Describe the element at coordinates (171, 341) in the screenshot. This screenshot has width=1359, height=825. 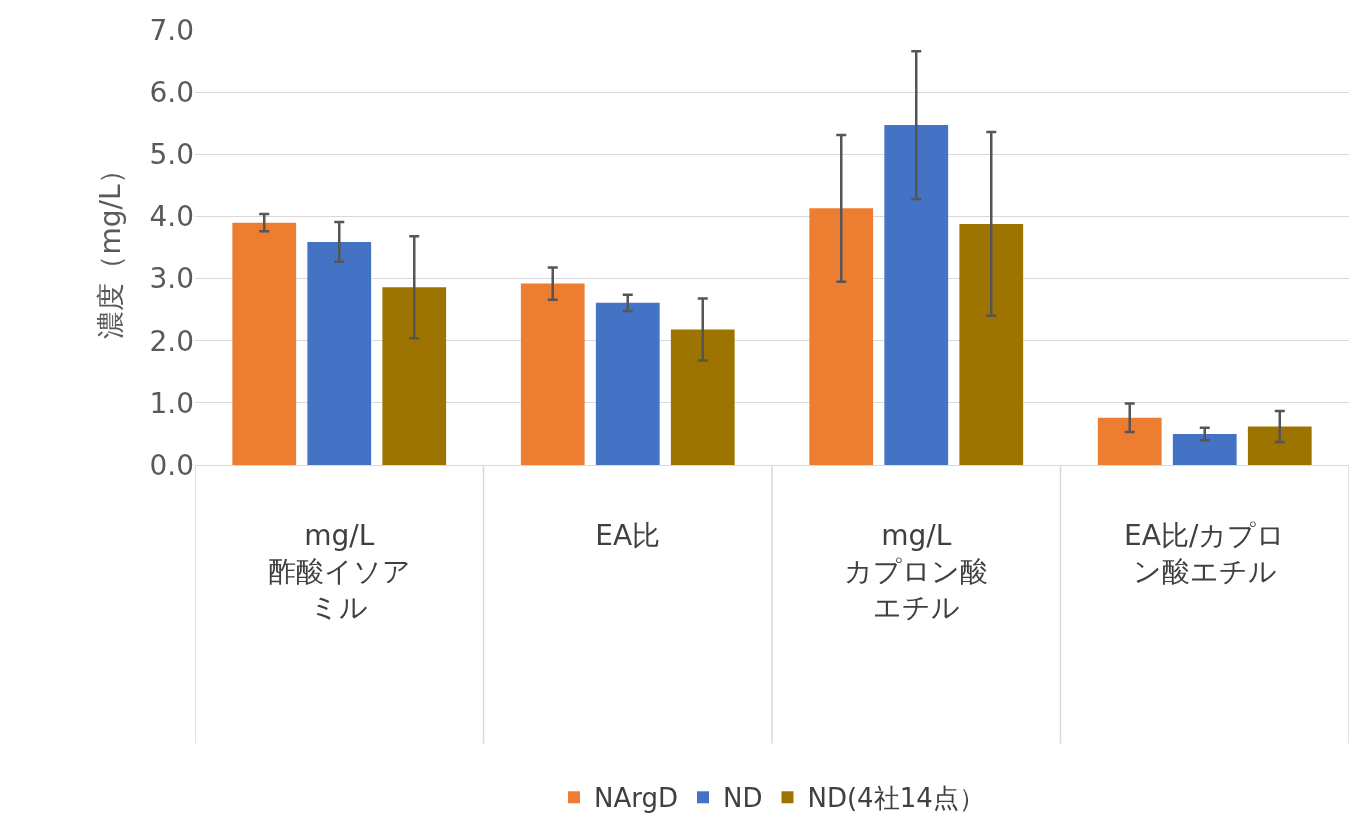
I see `y-tick-label: 2.0` at that location.